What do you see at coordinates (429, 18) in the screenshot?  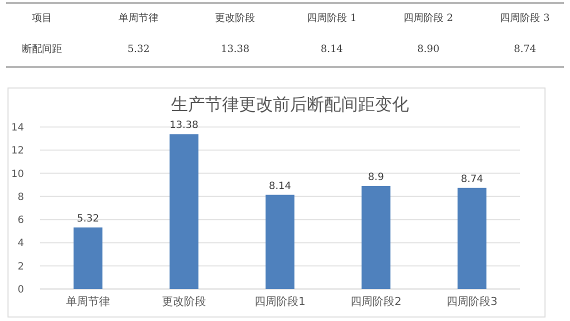 I see `text: 四周阶段 2` at bounding box center [429, 18].